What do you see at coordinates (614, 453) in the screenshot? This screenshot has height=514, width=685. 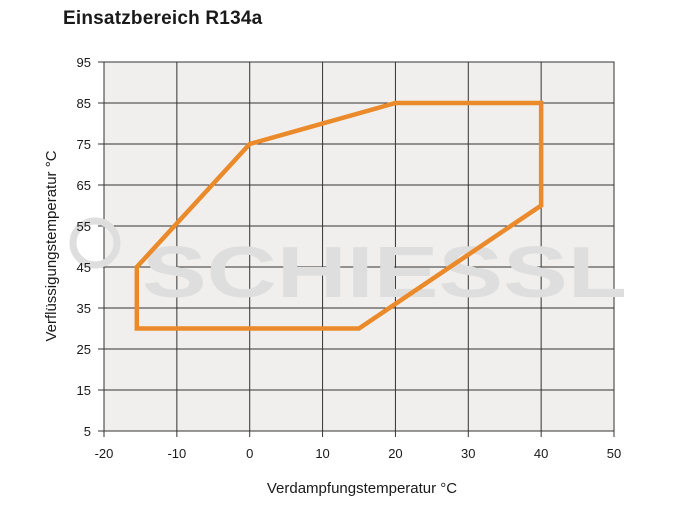 I see `x-tick-label: 50` at bounding box center [614, 453].